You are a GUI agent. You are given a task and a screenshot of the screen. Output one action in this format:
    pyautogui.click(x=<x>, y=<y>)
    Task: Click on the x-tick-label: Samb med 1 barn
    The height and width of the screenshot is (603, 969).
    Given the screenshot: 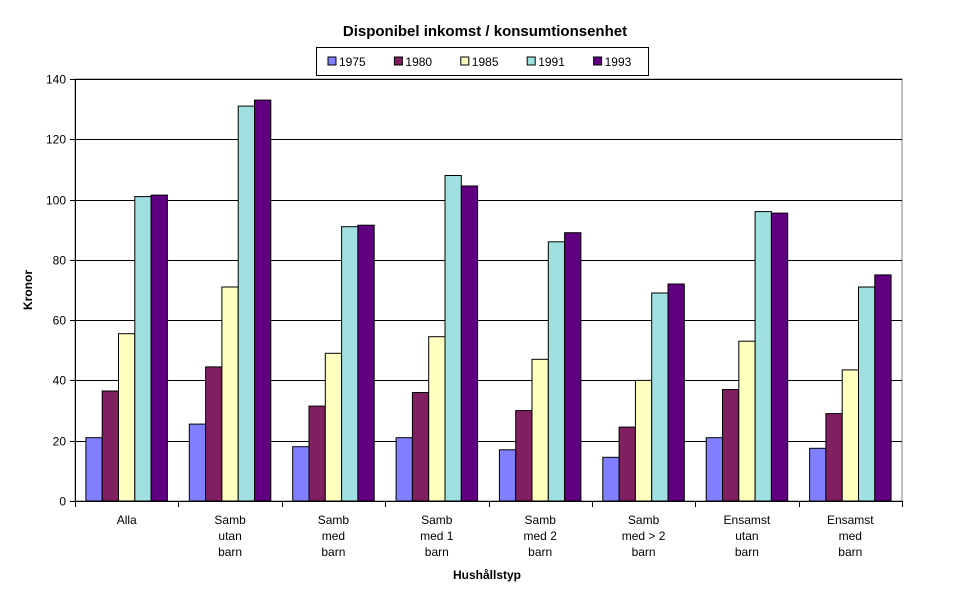 What is the action you would take?
    pyautogui.click(x=437, y=536)
    